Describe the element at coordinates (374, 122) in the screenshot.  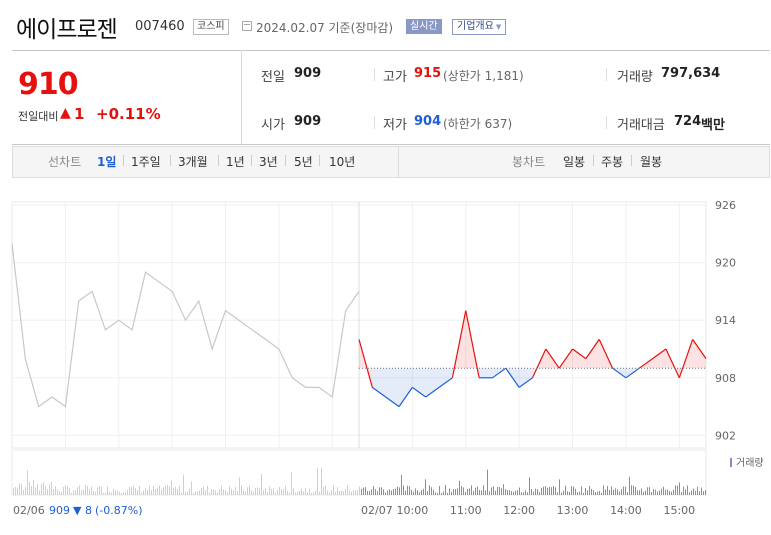
I see `summary-separator` at that location.